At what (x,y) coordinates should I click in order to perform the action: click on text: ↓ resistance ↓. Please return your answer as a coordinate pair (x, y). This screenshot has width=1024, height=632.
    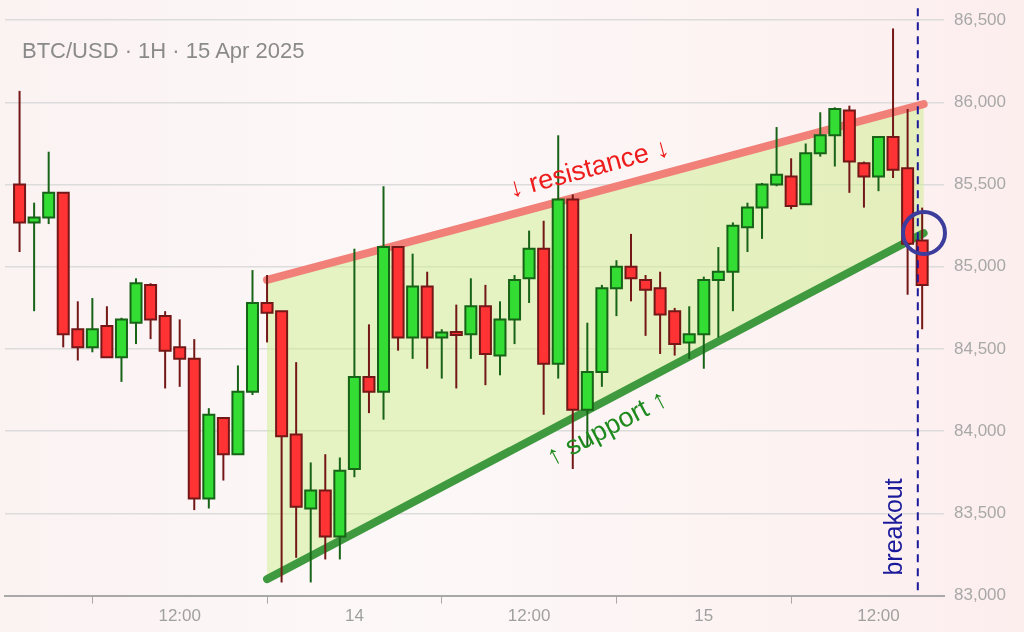
    Looking at the image, I should click on (589, 167).